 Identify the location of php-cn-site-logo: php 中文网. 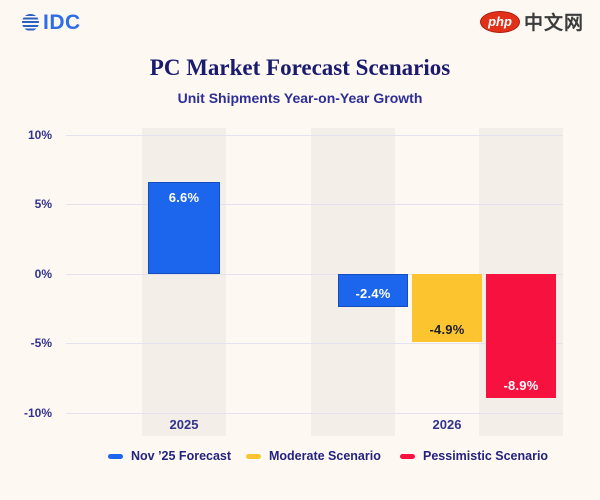
(531, 21).